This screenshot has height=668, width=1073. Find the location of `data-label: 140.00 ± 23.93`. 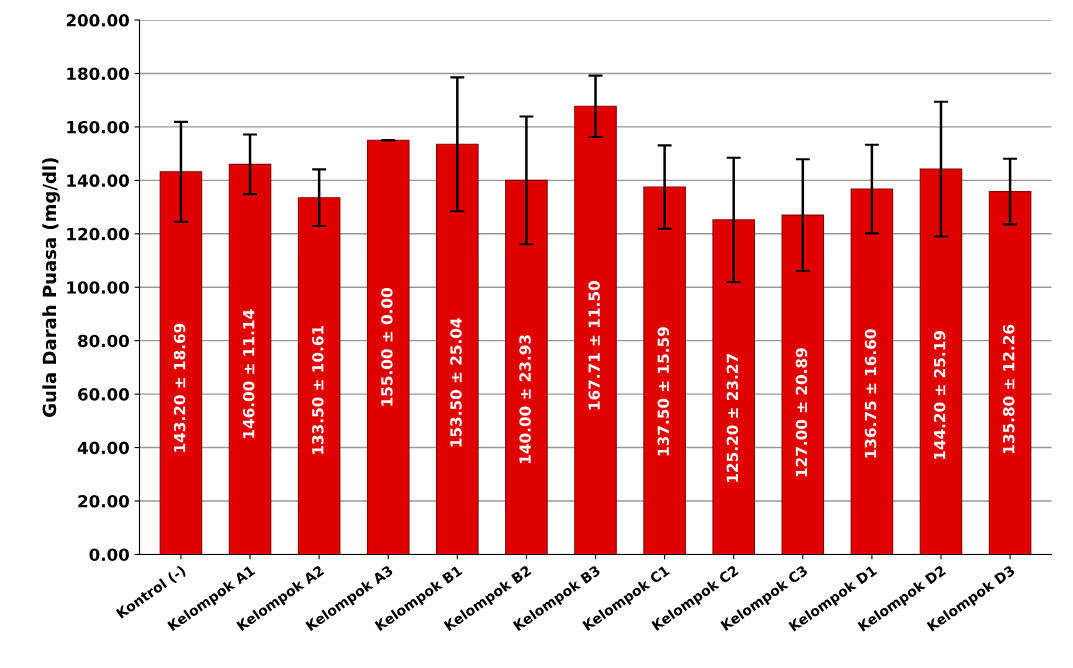

data-label: 140.00 ± 23.93 is located at coordinates (525, 399).